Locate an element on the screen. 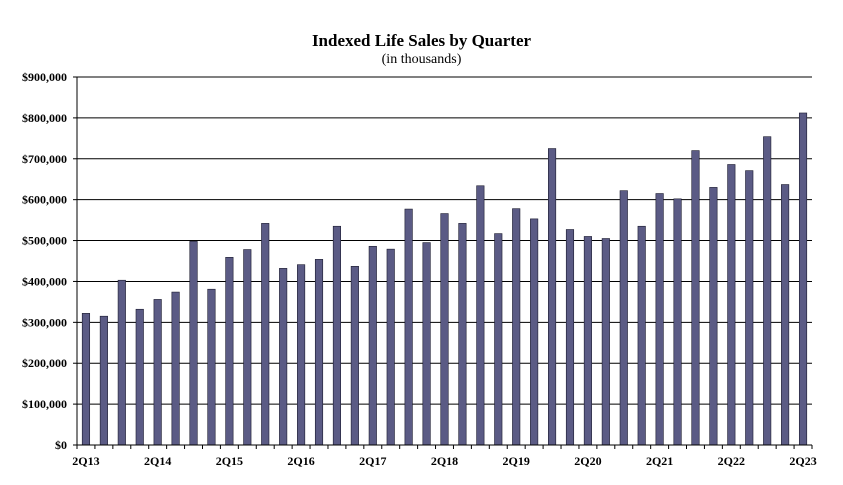  bar-1Q14 is located at coordinates (139, 377).